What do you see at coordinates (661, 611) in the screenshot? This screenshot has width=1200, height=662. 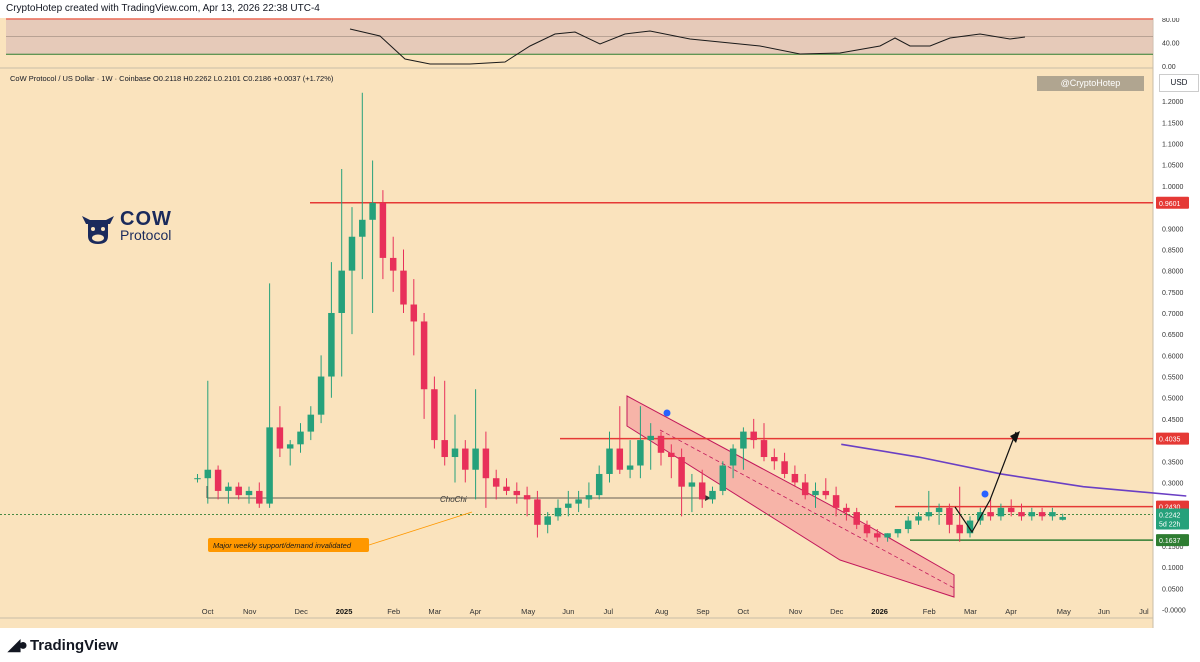 I see `time-tick-label: Aug` at bounding box center [661, 611].